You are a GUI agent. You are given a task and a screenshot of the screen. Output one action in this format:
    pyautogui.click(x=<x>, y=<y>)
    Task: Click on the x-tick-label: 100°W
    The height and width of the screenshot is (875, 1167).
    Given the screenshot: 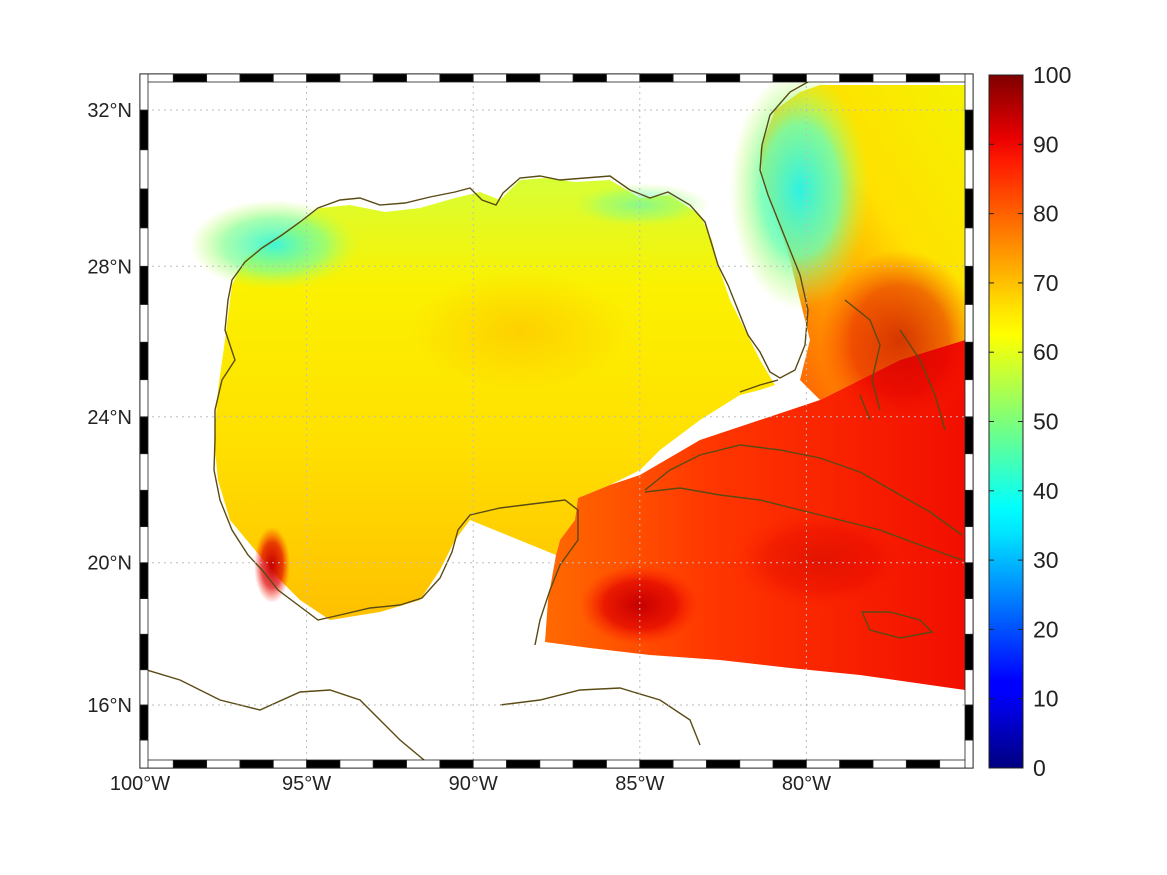 What is the action you would take?
    pyautogui.click(x=140, y=784)
    